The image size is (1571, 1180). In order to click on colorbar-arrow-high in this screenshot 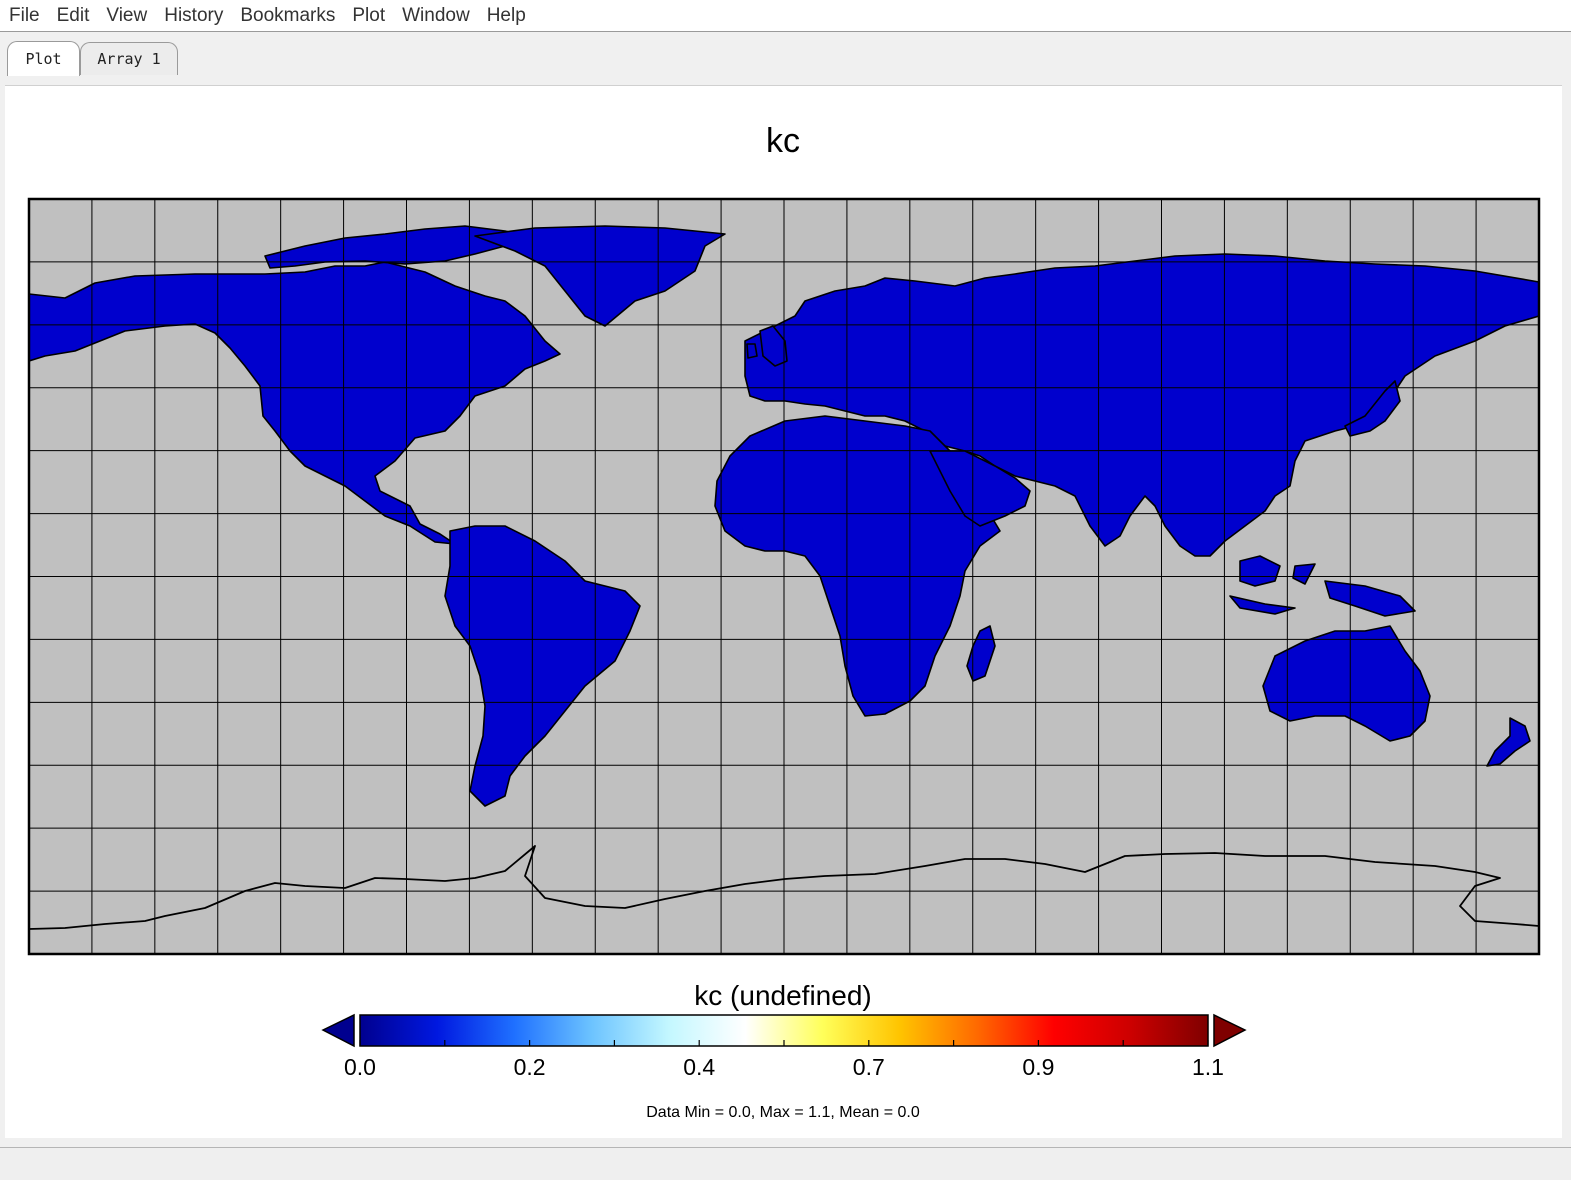, I will do `click(1230, 1030)`.